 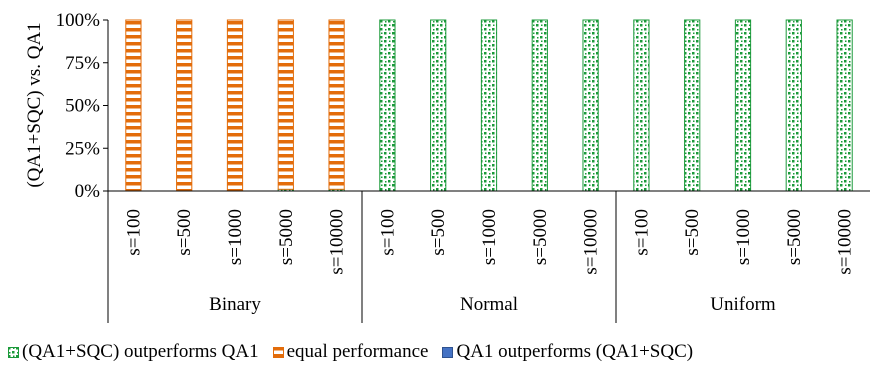 I want to click on group-label: Normal, so click(x=489, y=304).